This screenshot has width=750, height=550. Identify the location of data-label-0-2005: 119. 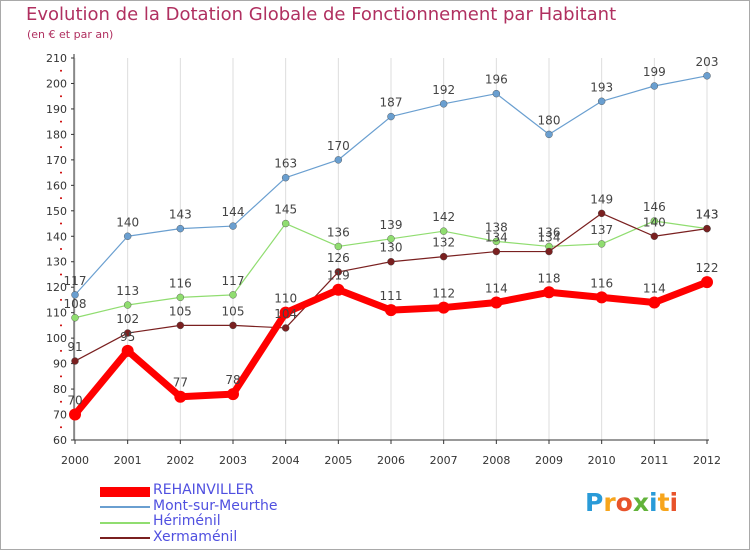
(338, 276).